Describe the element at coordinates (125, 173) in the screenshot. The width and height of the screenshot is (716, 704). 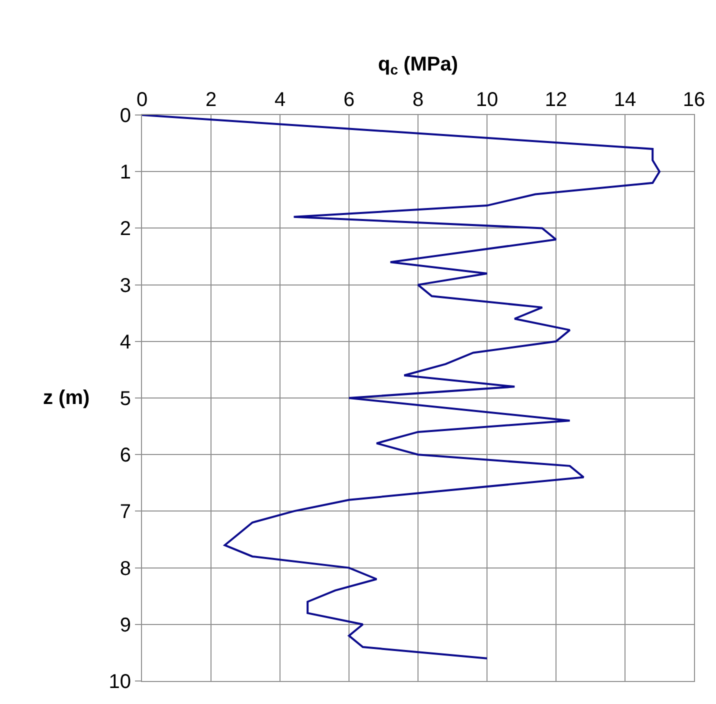
I see `y-tick-label: 1` at that location.